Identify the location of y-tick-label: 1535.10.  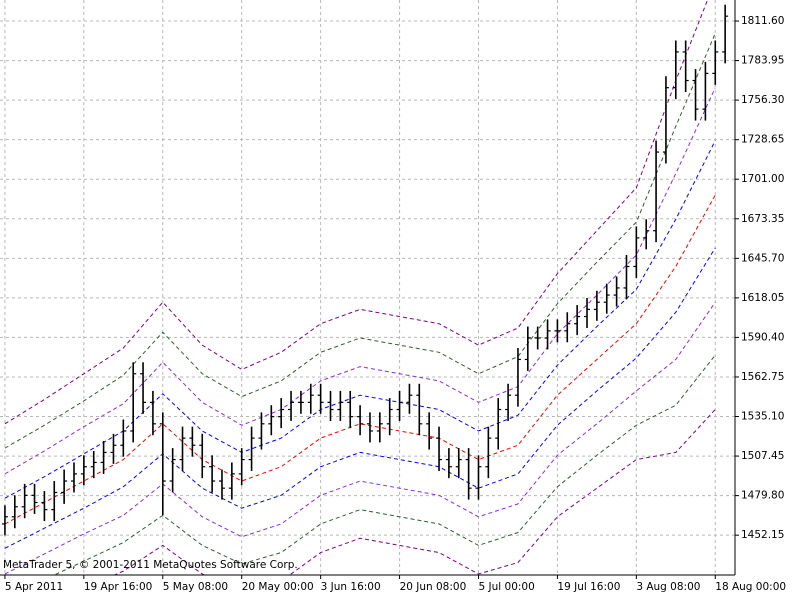
(762, 417).